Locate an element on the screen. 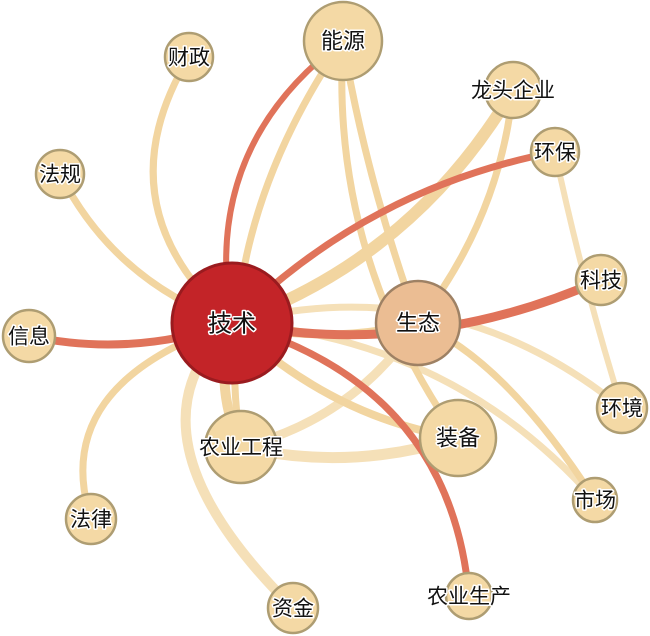 The width and height of the screenshot is (650, 636). node-leading-enterprise is located at coordinates (513, 90).